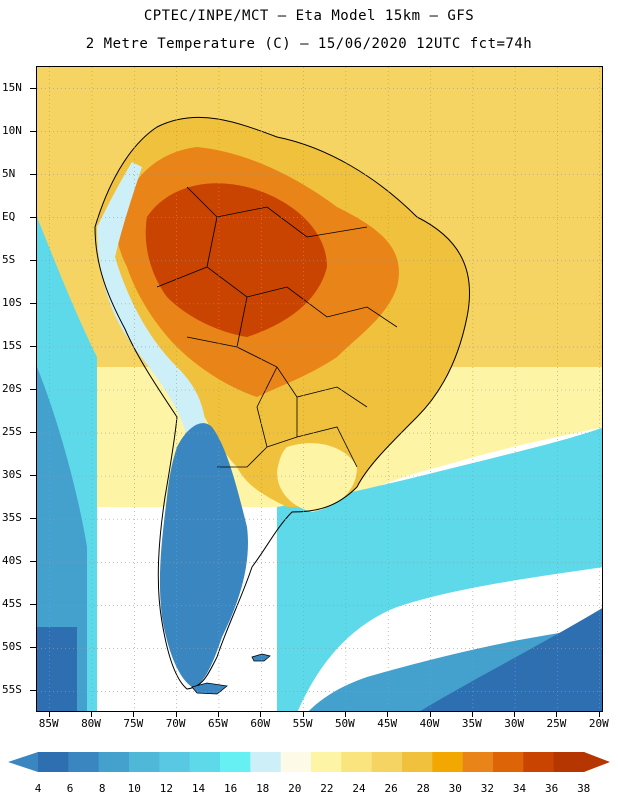 This screenshot has width=618, height=800. What do you see at coordinates (263, 788) in the screenshot?
I see `colorbar-tick-label: 18` at bounding box center [263, 788].